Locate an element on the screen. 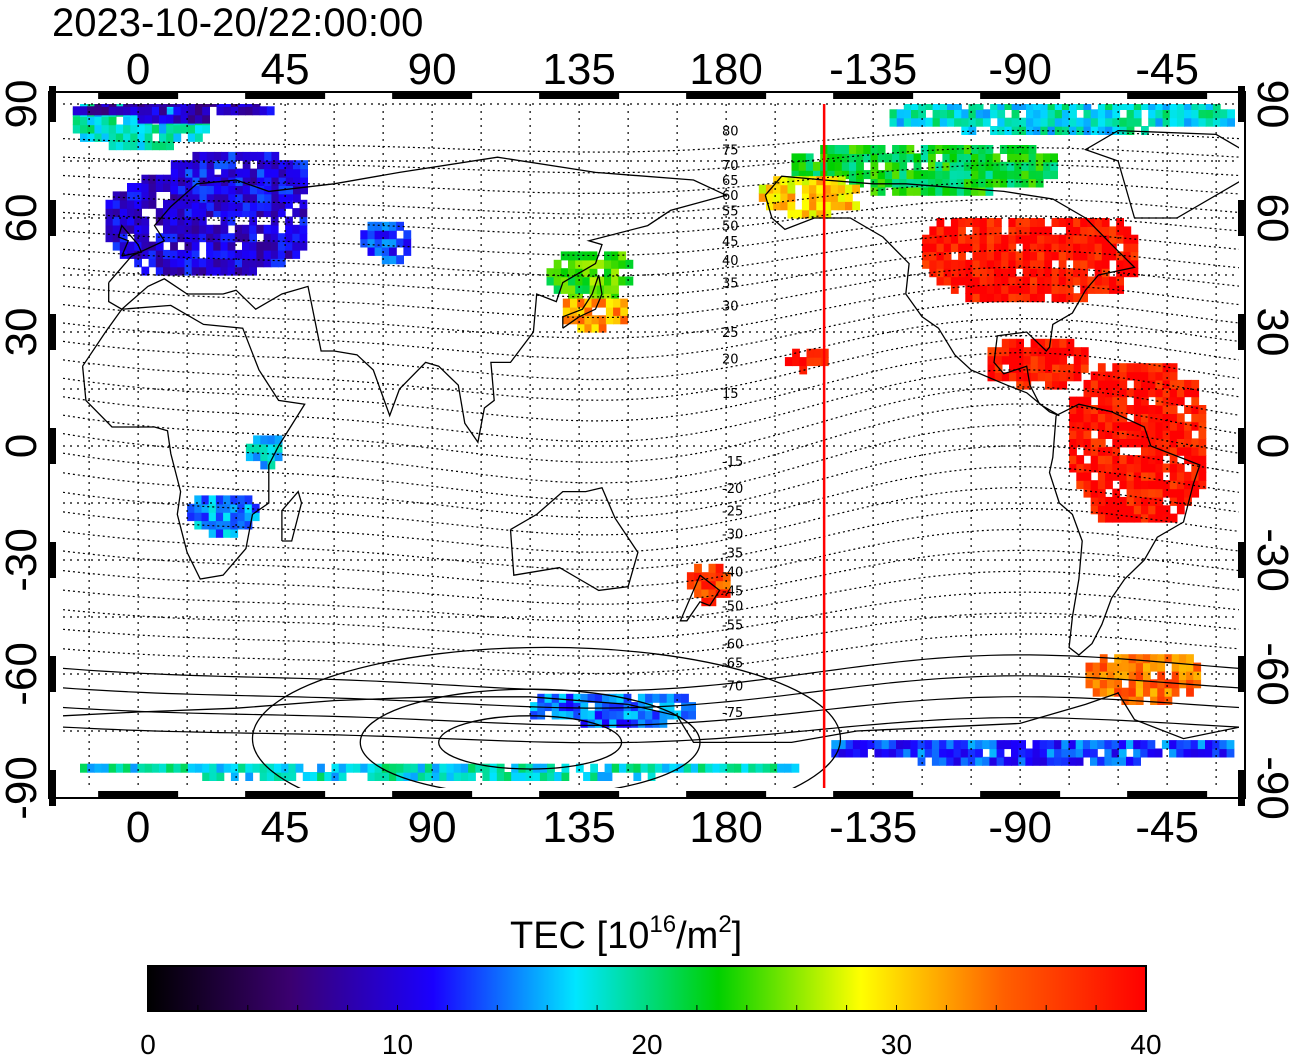 This screenshot has width=1294, height=1057. colorbar-tick-label: 40 is located at coordinates (1145, 1043).